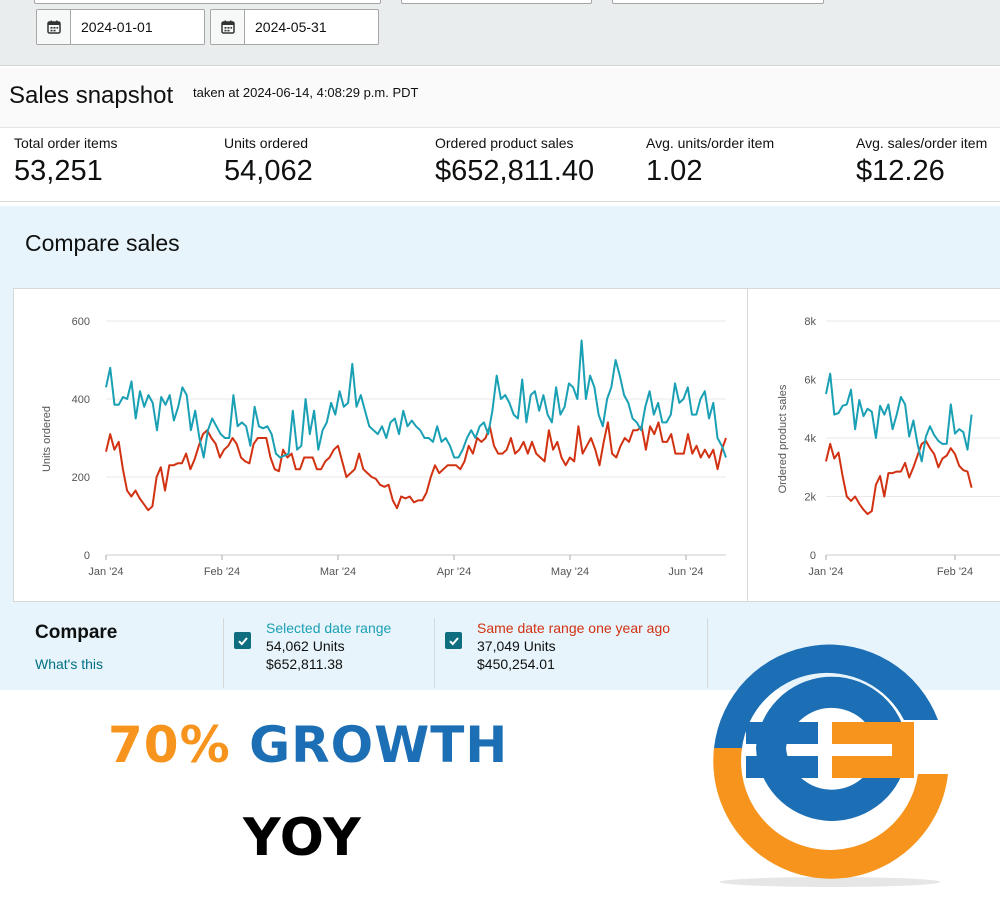 The image size is (1000, 900). What do you see at coordinates (710, 143) in the screenshot?
I see `metric-label: Avg. units/order item` at bounding box center [710, 143].